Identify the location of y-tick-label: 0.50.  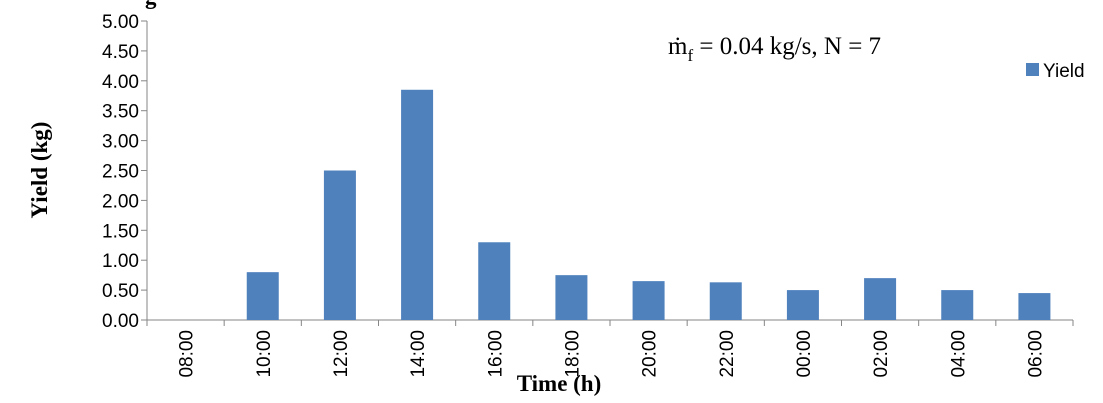
(120, 291).